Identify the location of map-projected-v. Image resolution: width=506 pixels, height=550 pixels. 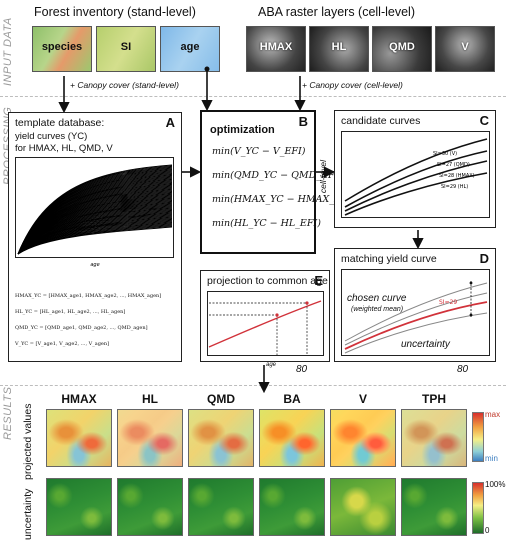
(363, 438).